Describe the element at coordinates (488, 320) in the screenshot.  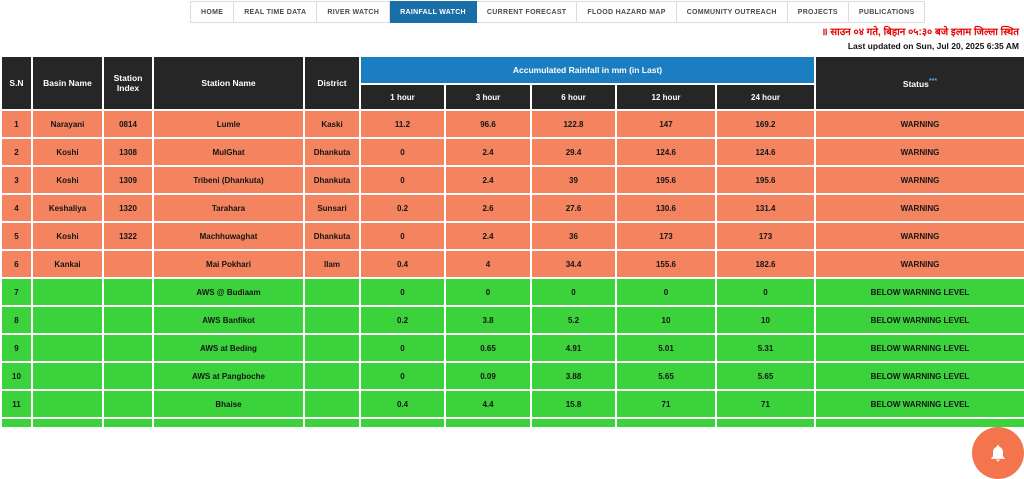
I see `cell-h3: 3.8` at that location.